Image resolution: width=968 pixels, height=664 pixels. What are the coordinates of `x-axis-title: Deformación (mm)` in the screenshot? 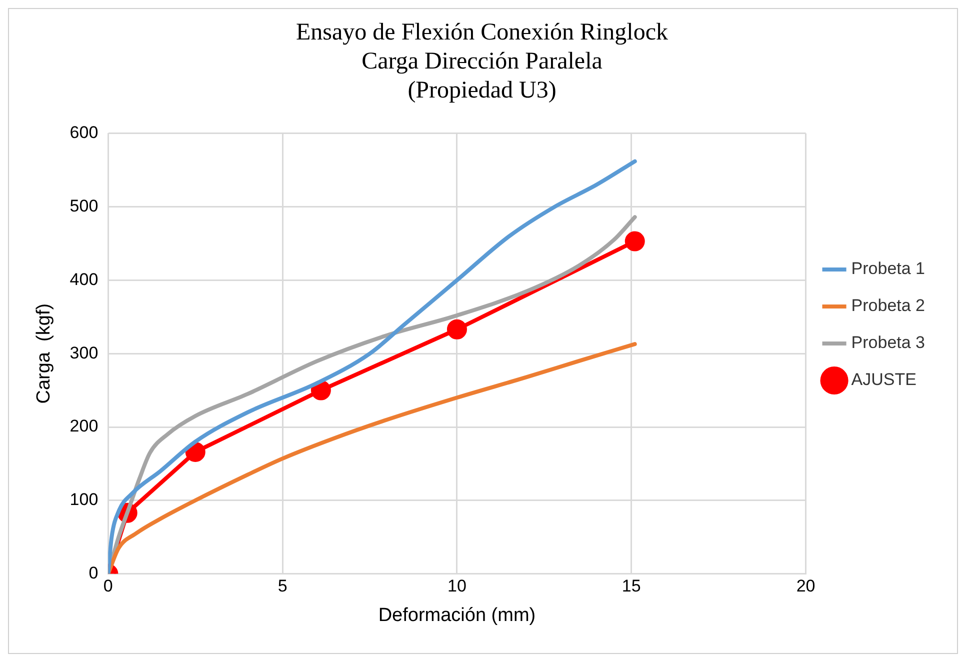 It's located at (457, 615).